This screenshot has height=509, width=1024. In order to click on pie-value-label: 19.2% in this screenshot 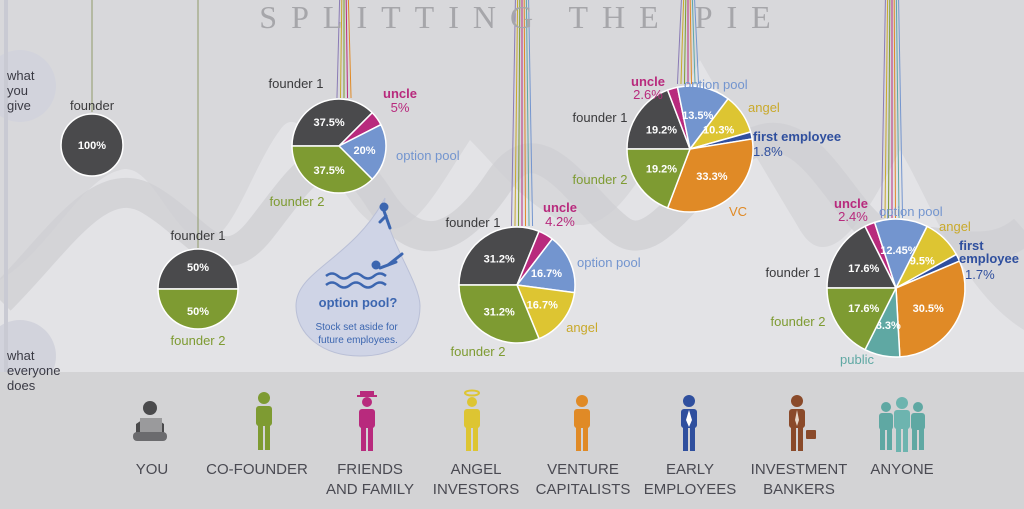, I will do `click(661, 130)`.